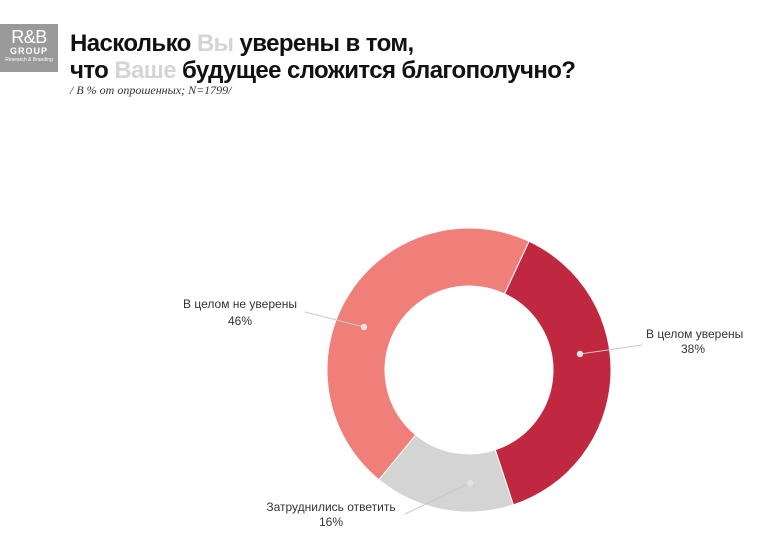  Describe the element at coordinates (133, 43) in the screenshot. I see `title-text: Насколько` at that location.